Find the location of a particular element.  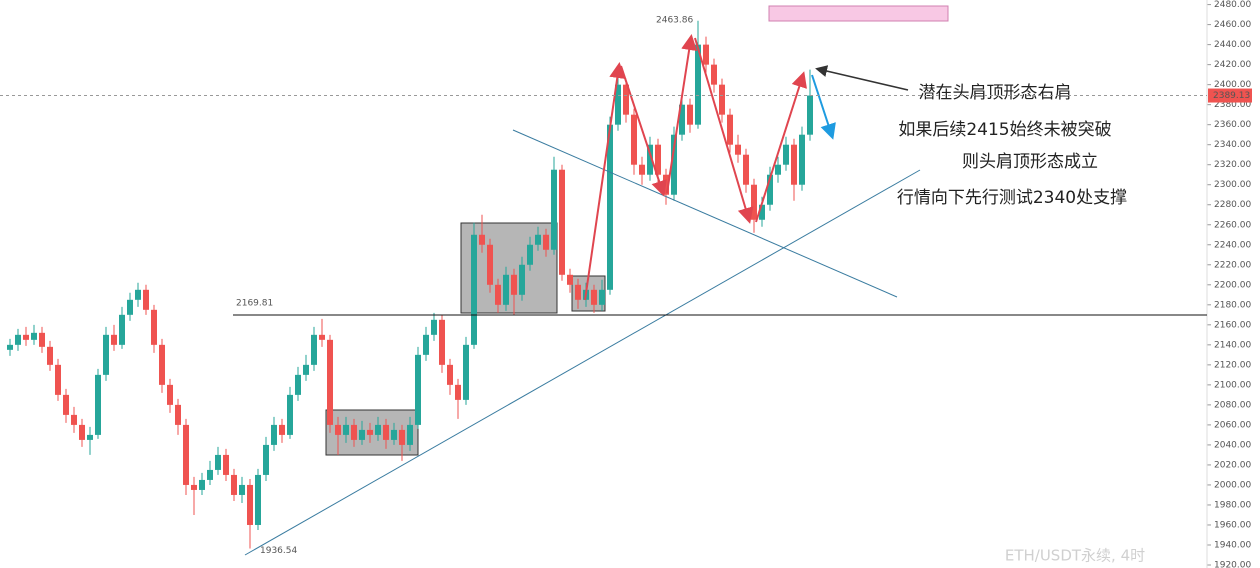

neckline is located at coordinates (705, 213).